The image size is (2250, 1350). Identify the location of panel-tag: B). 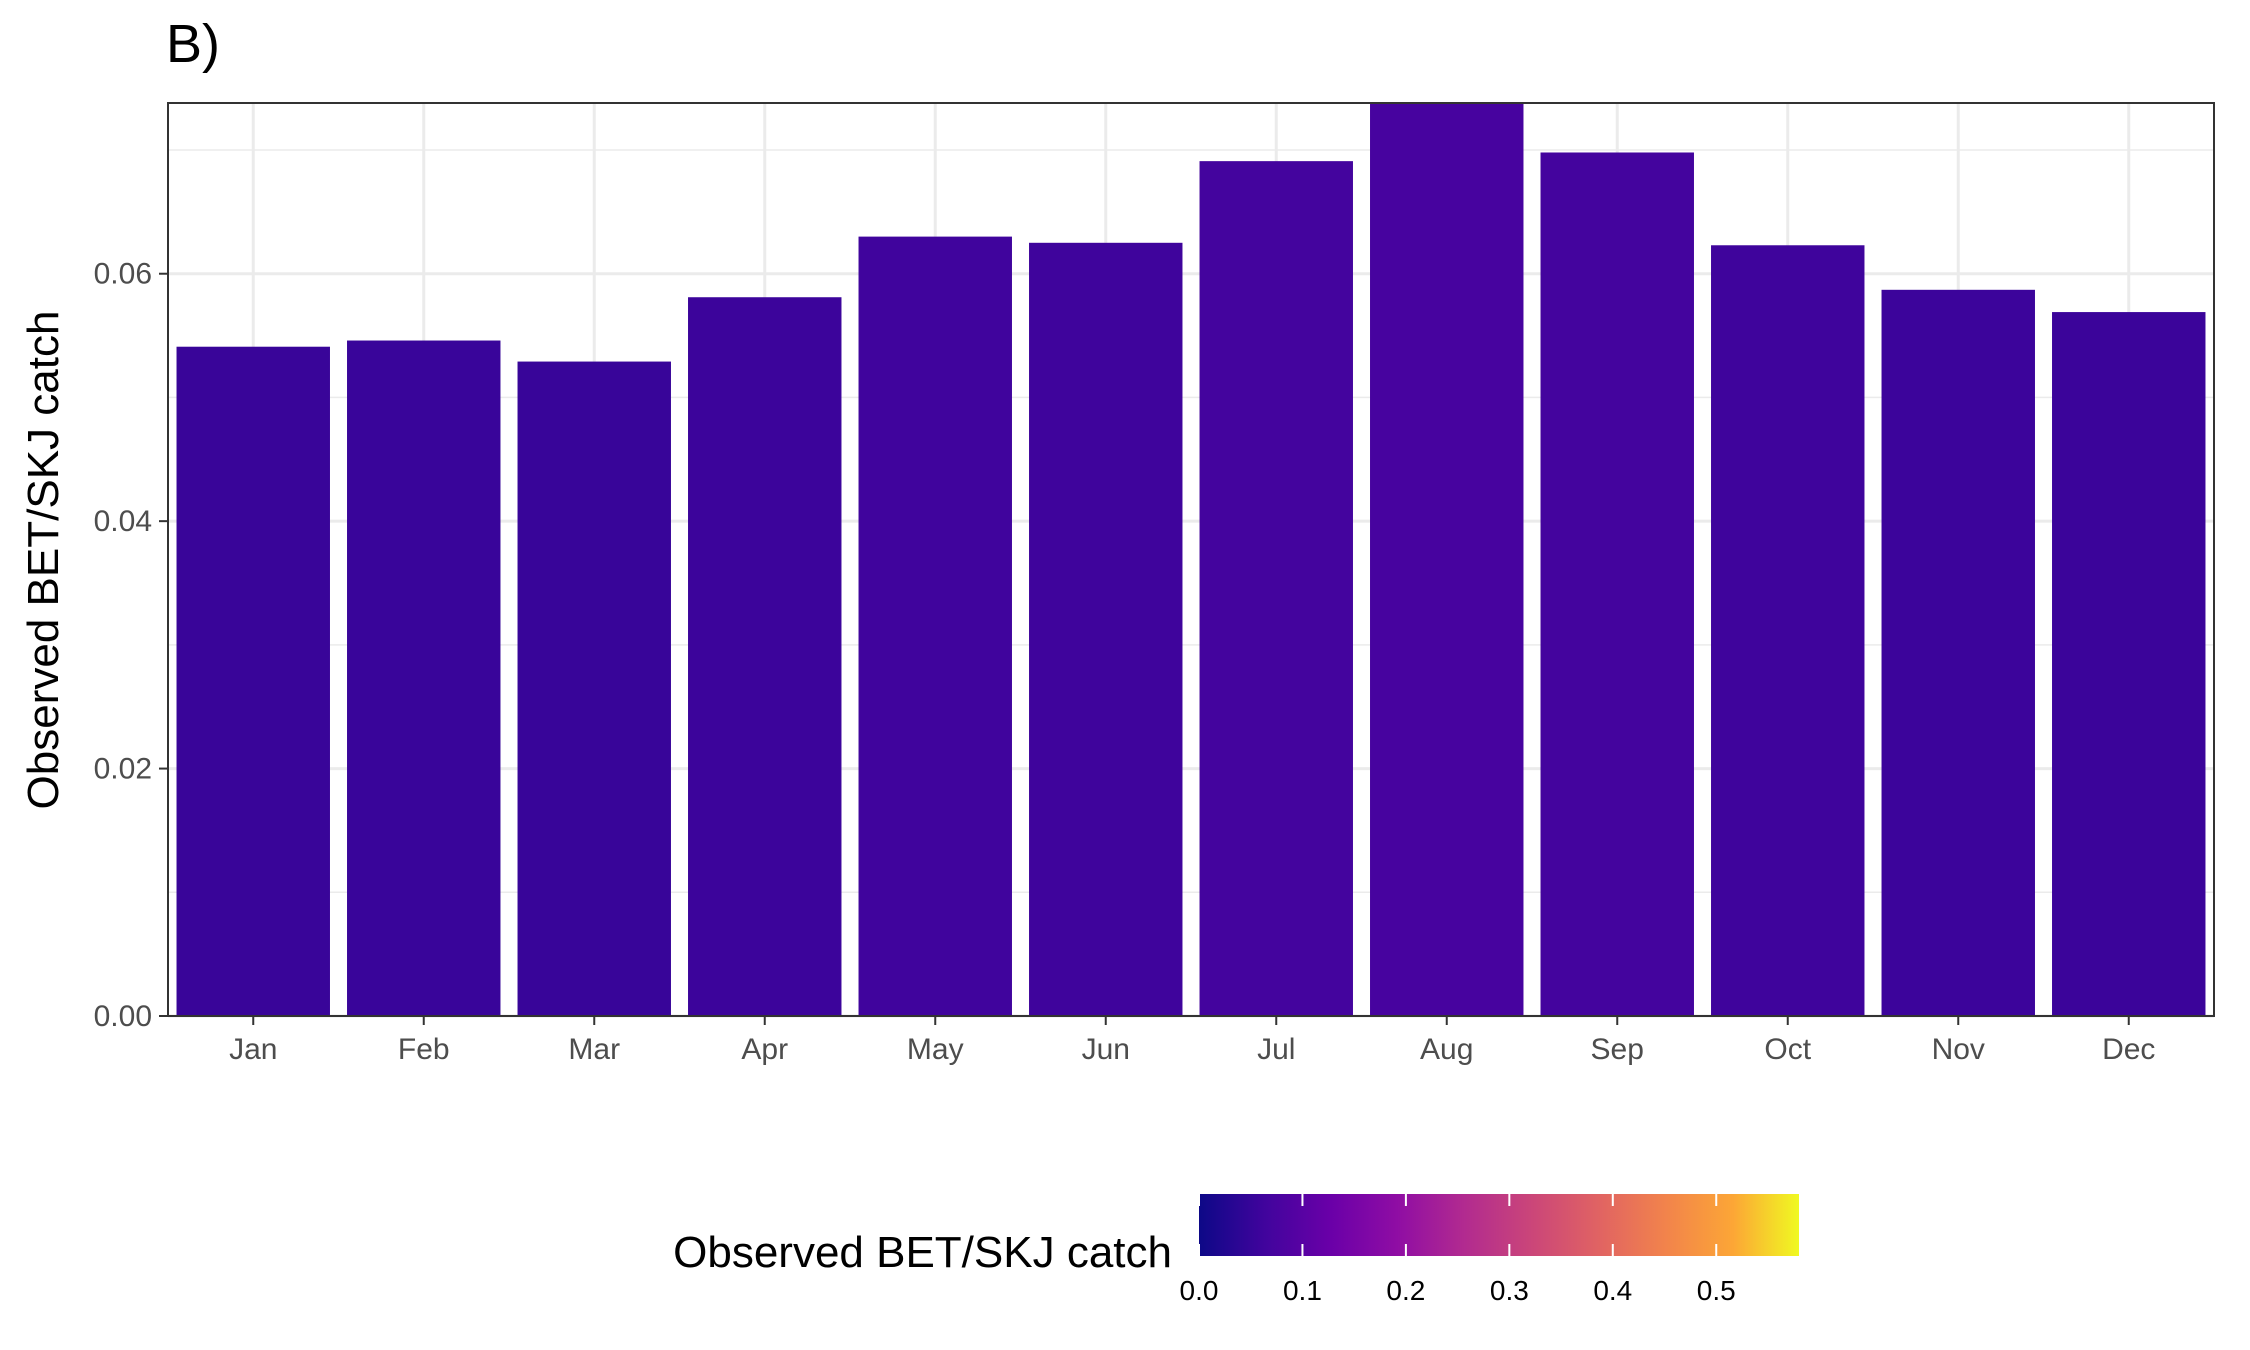
(193, 44).